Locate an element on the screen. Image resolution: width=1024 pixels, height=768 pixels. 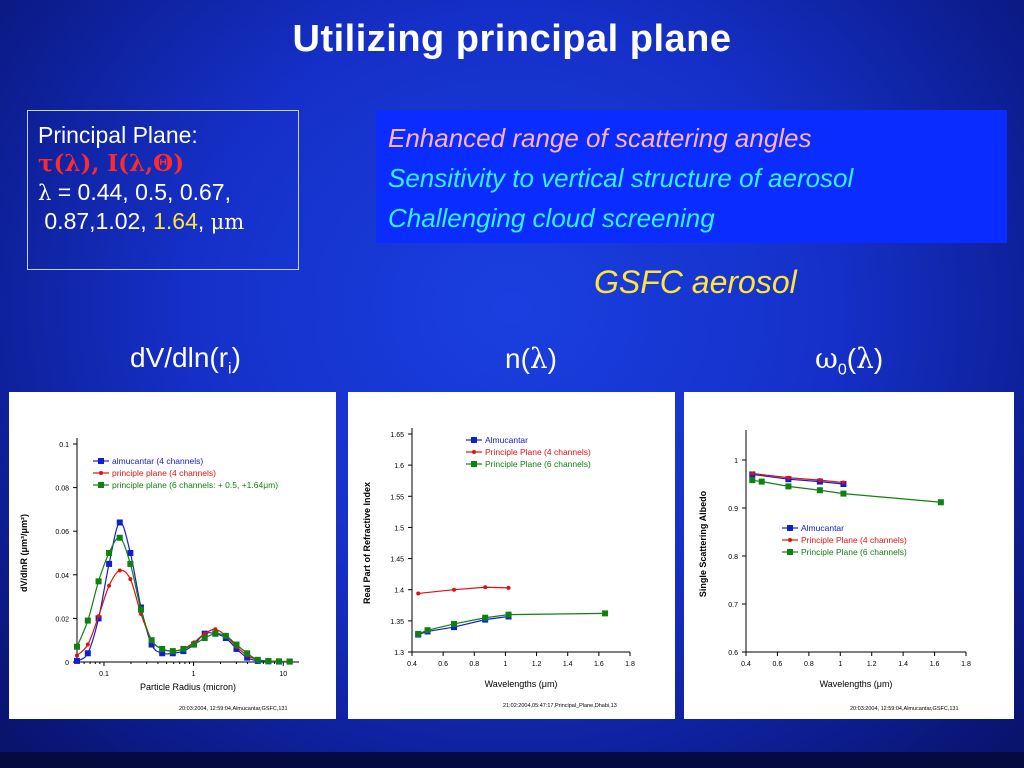
y-tick-label: 0.9 is located at coordinates (733, 509).